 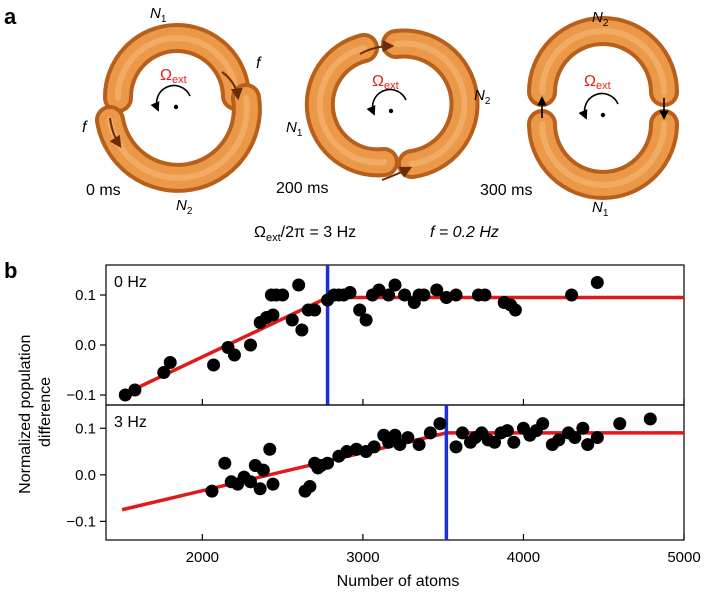 I want to click on param-f: f = 0.2 Hz, so click(x=464, y=232).